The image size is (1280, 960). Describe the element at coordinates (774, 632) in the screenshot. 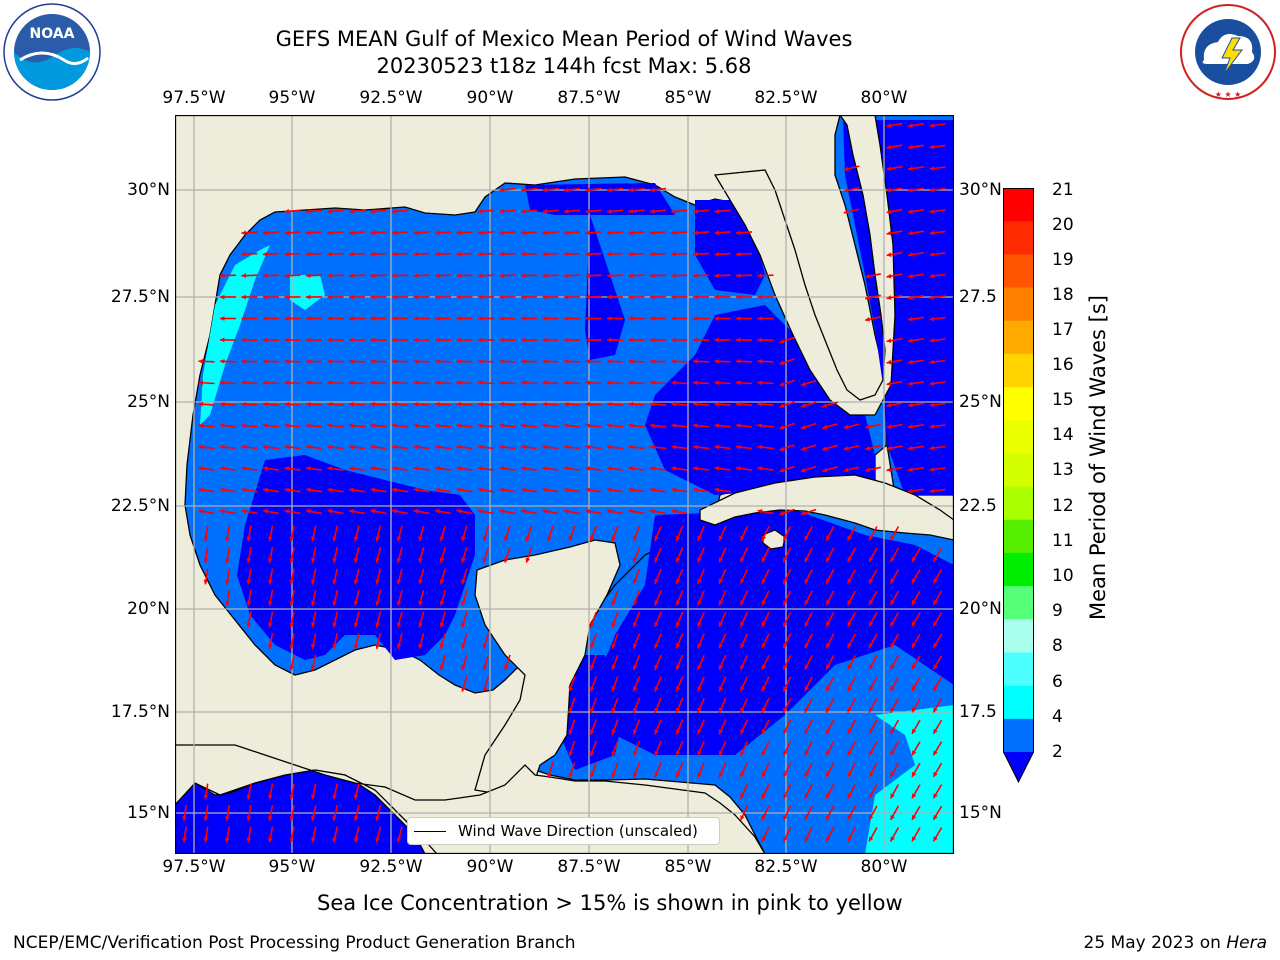

I see `caribbean-low` at that location.